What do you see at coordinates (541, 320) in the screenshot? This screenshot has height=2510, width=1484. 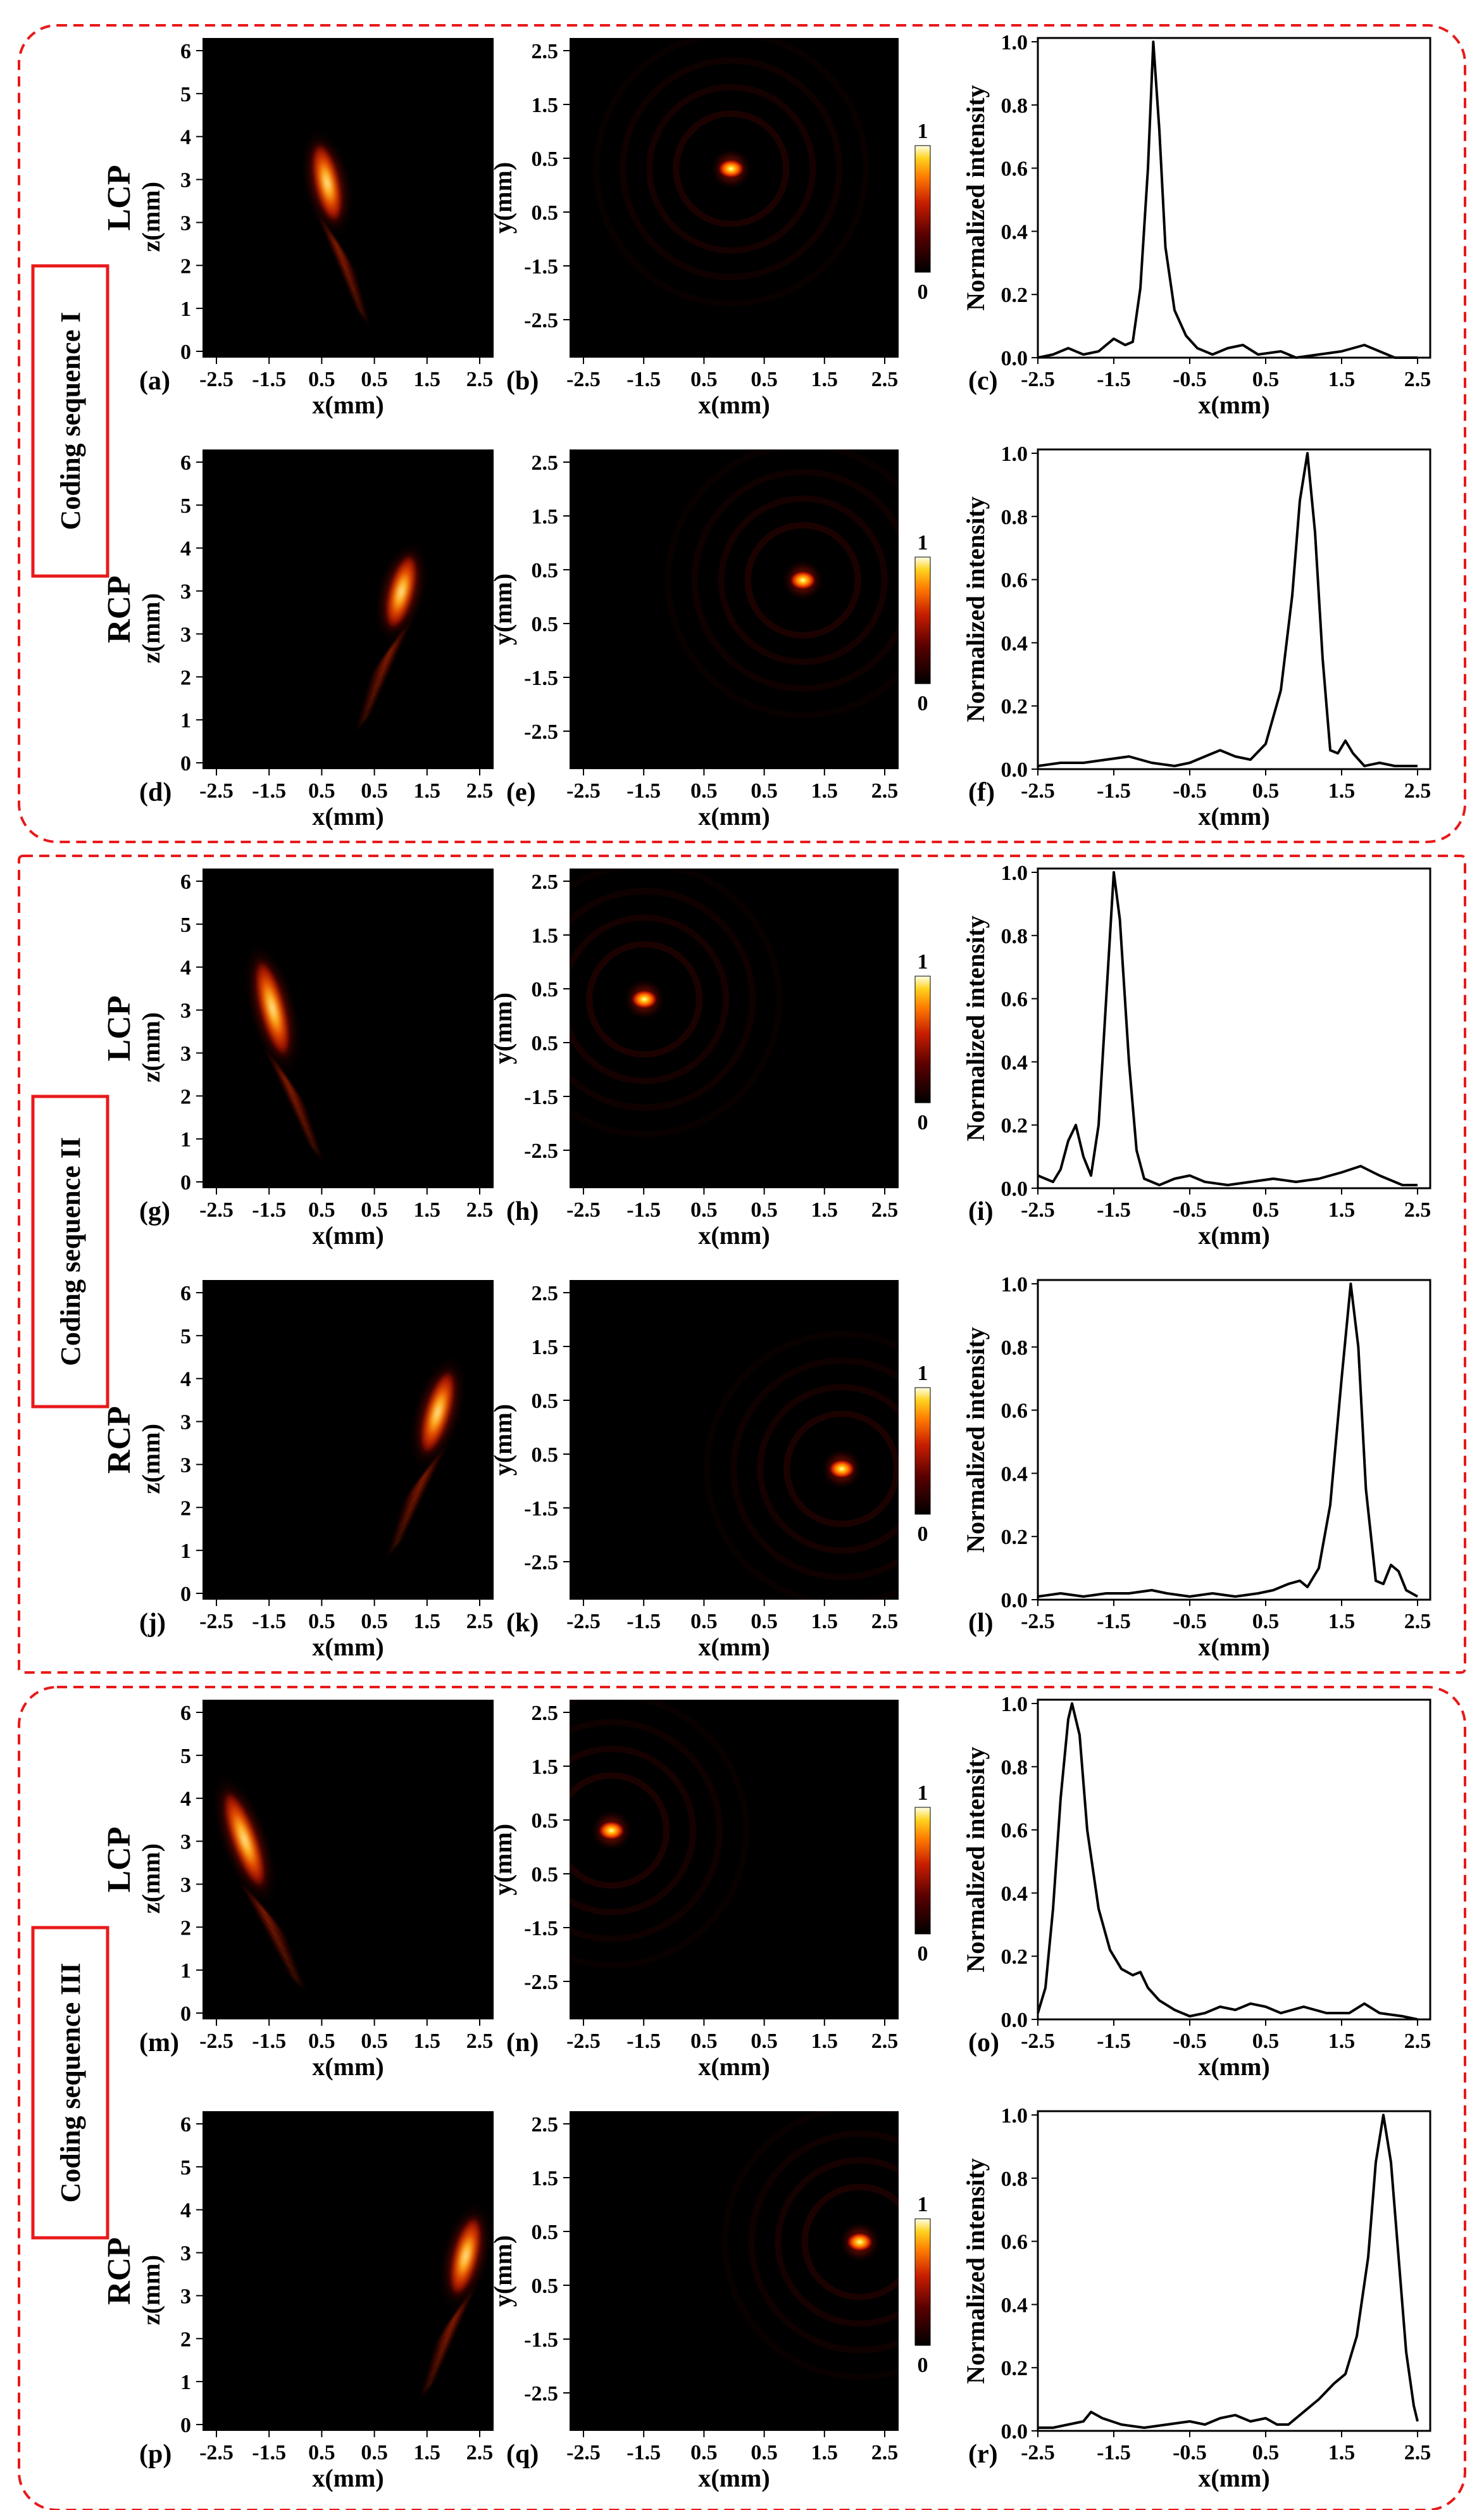 I see `y-tick-label: -2.5` at bounding box center [541, 320].